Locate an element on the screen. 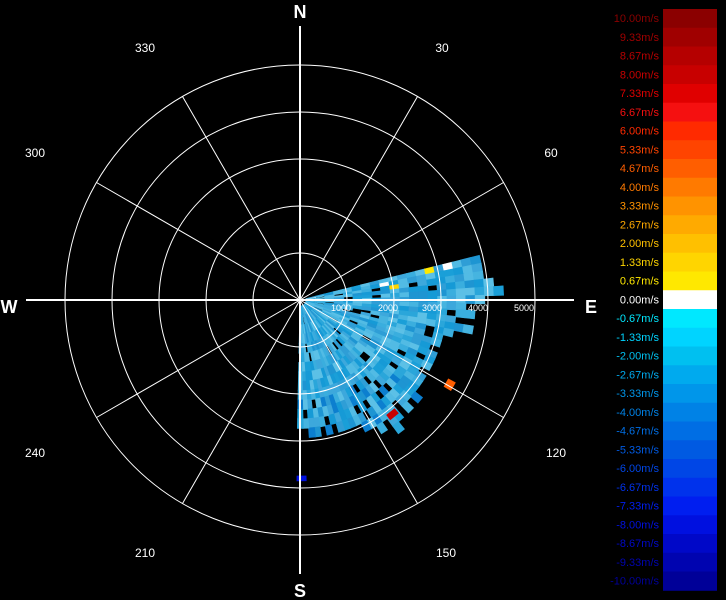 This screenshot has height=600, width=726. legend-label: 2.67m/s is located at coordinates (640, 225).